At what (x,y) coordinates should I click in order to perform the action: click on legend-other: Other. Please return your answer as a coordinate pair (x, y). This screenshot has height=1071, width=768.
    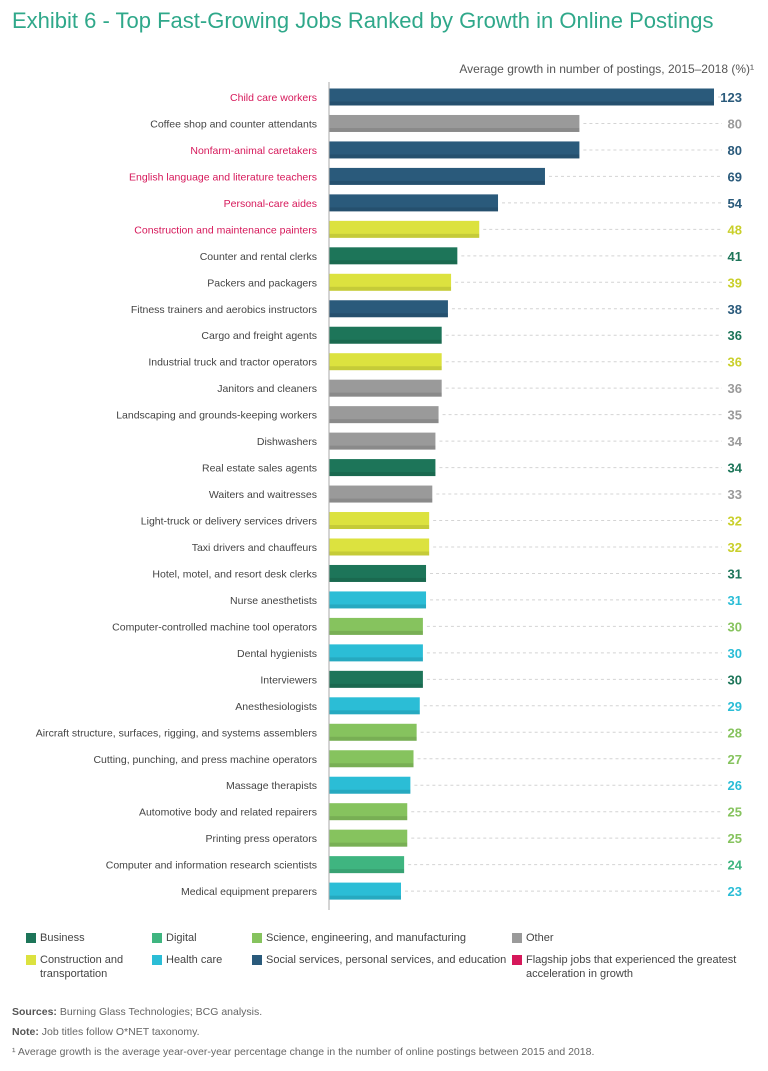
    Looking at the image, I should click on (562, 938).